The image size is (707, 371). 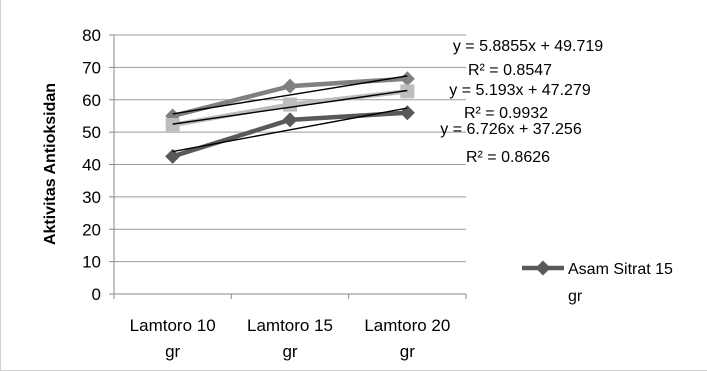 What do you see at coordinates (575, 296) in the screenshot?
I see `legend-entry-label: gr` at bounding box center [575, 296].